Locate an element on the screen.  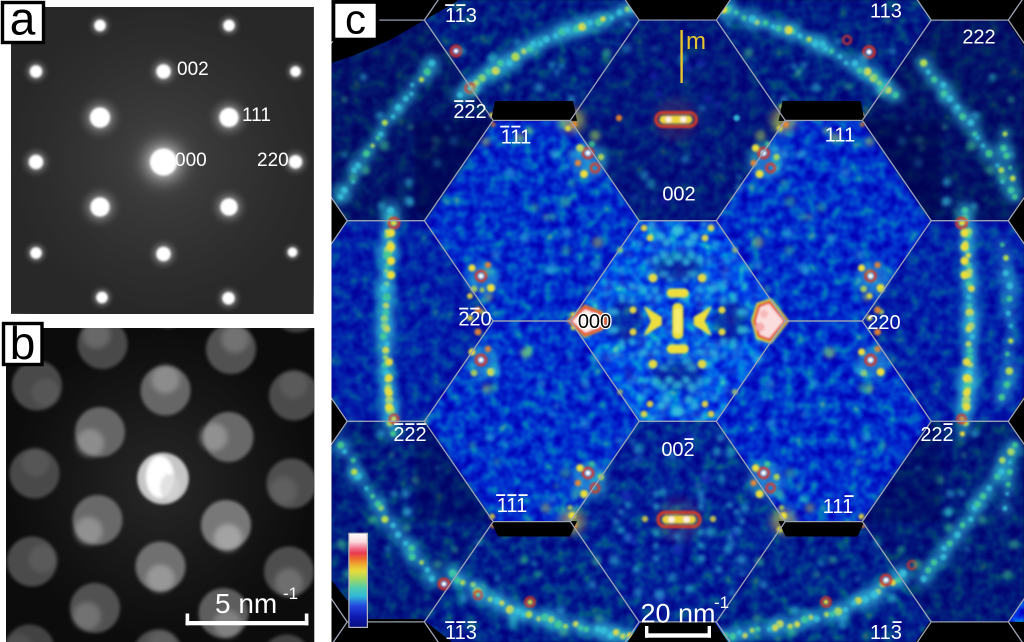
svg-text: m is located at coordinates (696, 41).